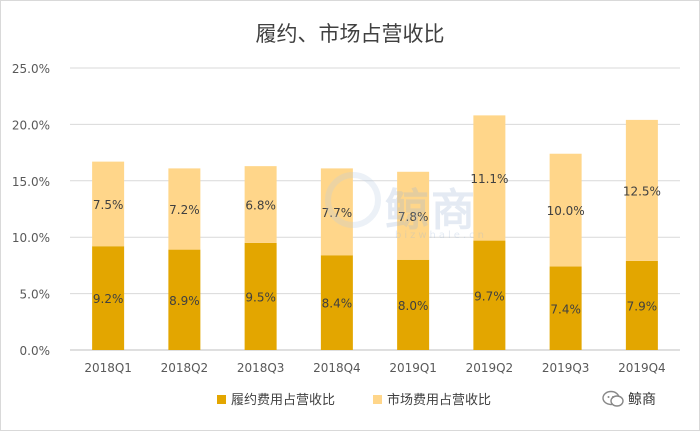 The height and width of the screenshot is (431, 700). I want to click on badge-label: 鲸商, so click(642, 400).